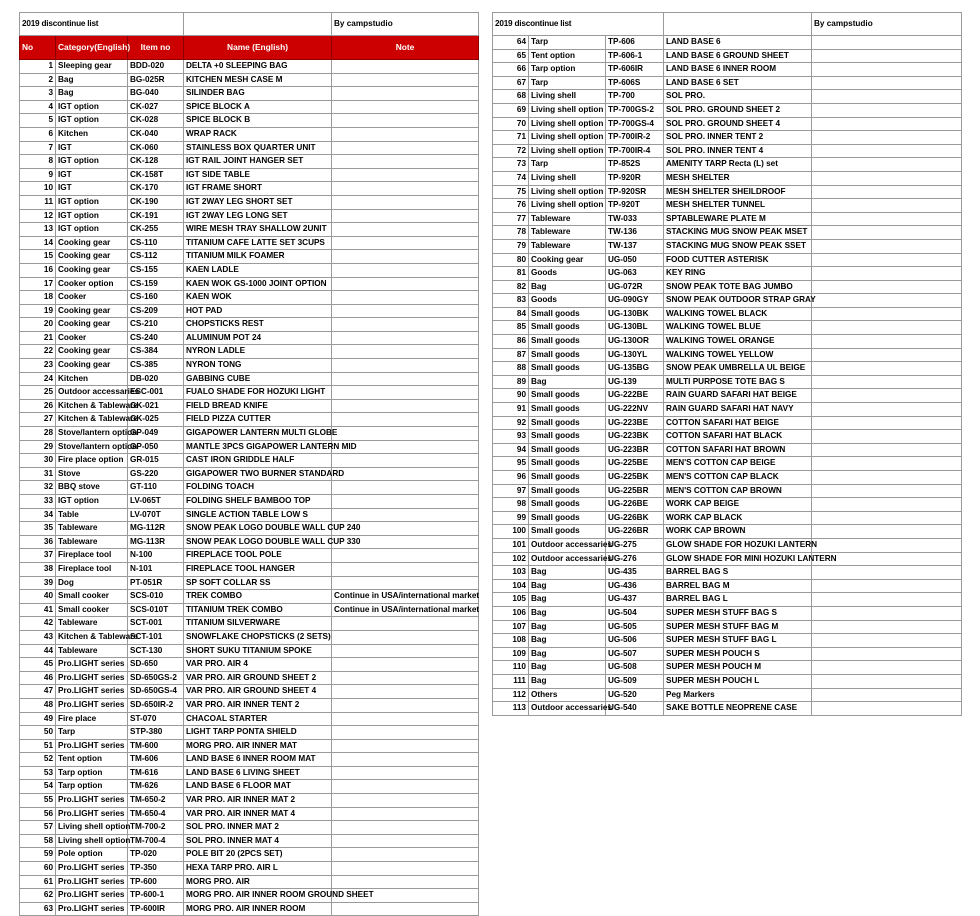 Image resolution: width=980 pixels, height=916 pixels. What do you see at coordinates (37, 243) in the screenshot?
I see `cell-no: 14` at bounding box center [37, 243].